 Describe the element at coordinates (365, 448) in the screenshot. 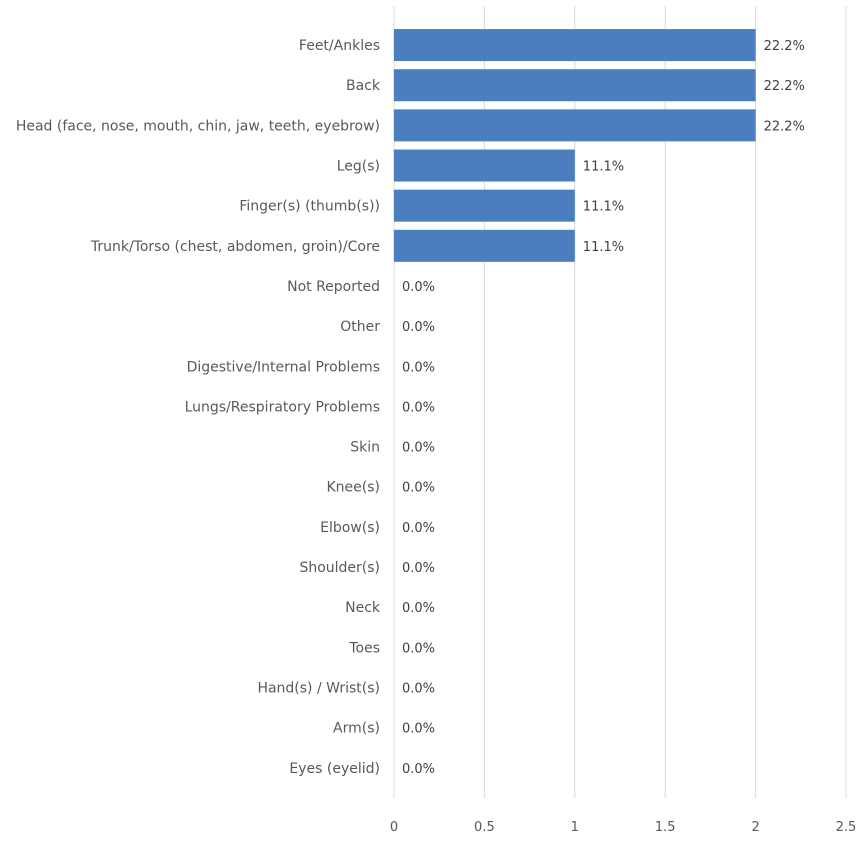

I see `category-label: Skin` at that location.